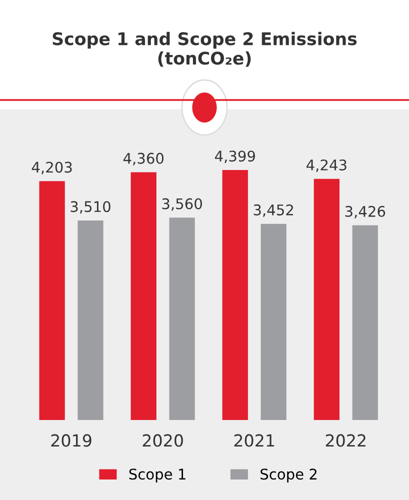  I want to click on chart-title: Scope 1 and Scope 2 Emissions (tonCO₂e), so click(204, 49).